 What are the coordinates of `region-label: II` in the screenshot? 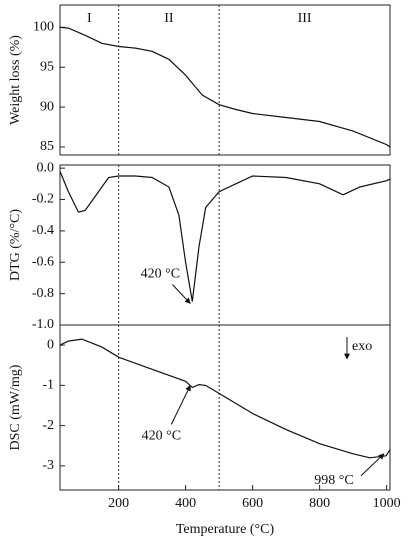 It's located at (169, 18).